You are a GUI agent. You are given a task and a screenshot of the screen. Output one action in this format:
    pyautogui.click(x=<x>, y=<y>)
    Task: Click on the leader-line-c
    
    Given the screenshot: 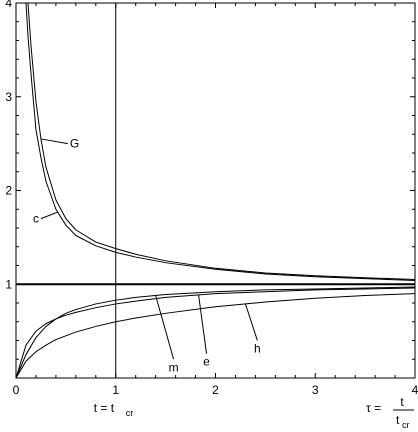 What is the action you would take?
    pyautogui.click(x=49, y=215)
    